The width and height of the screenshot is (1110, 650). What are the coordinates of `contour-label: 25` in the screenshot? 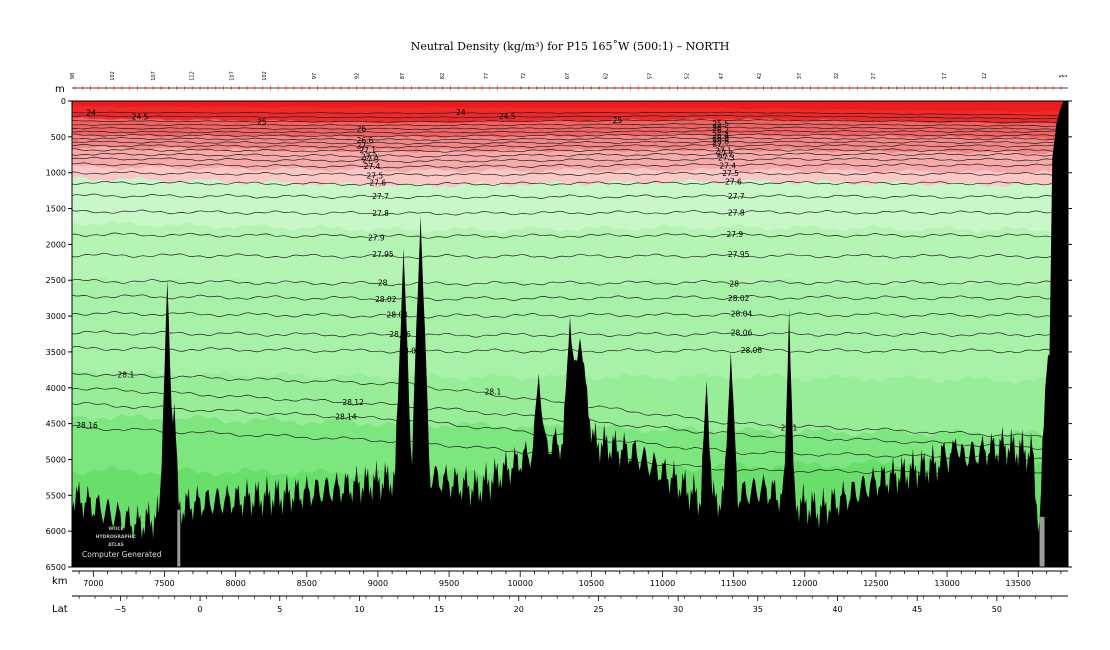 It's located at (262, 121).